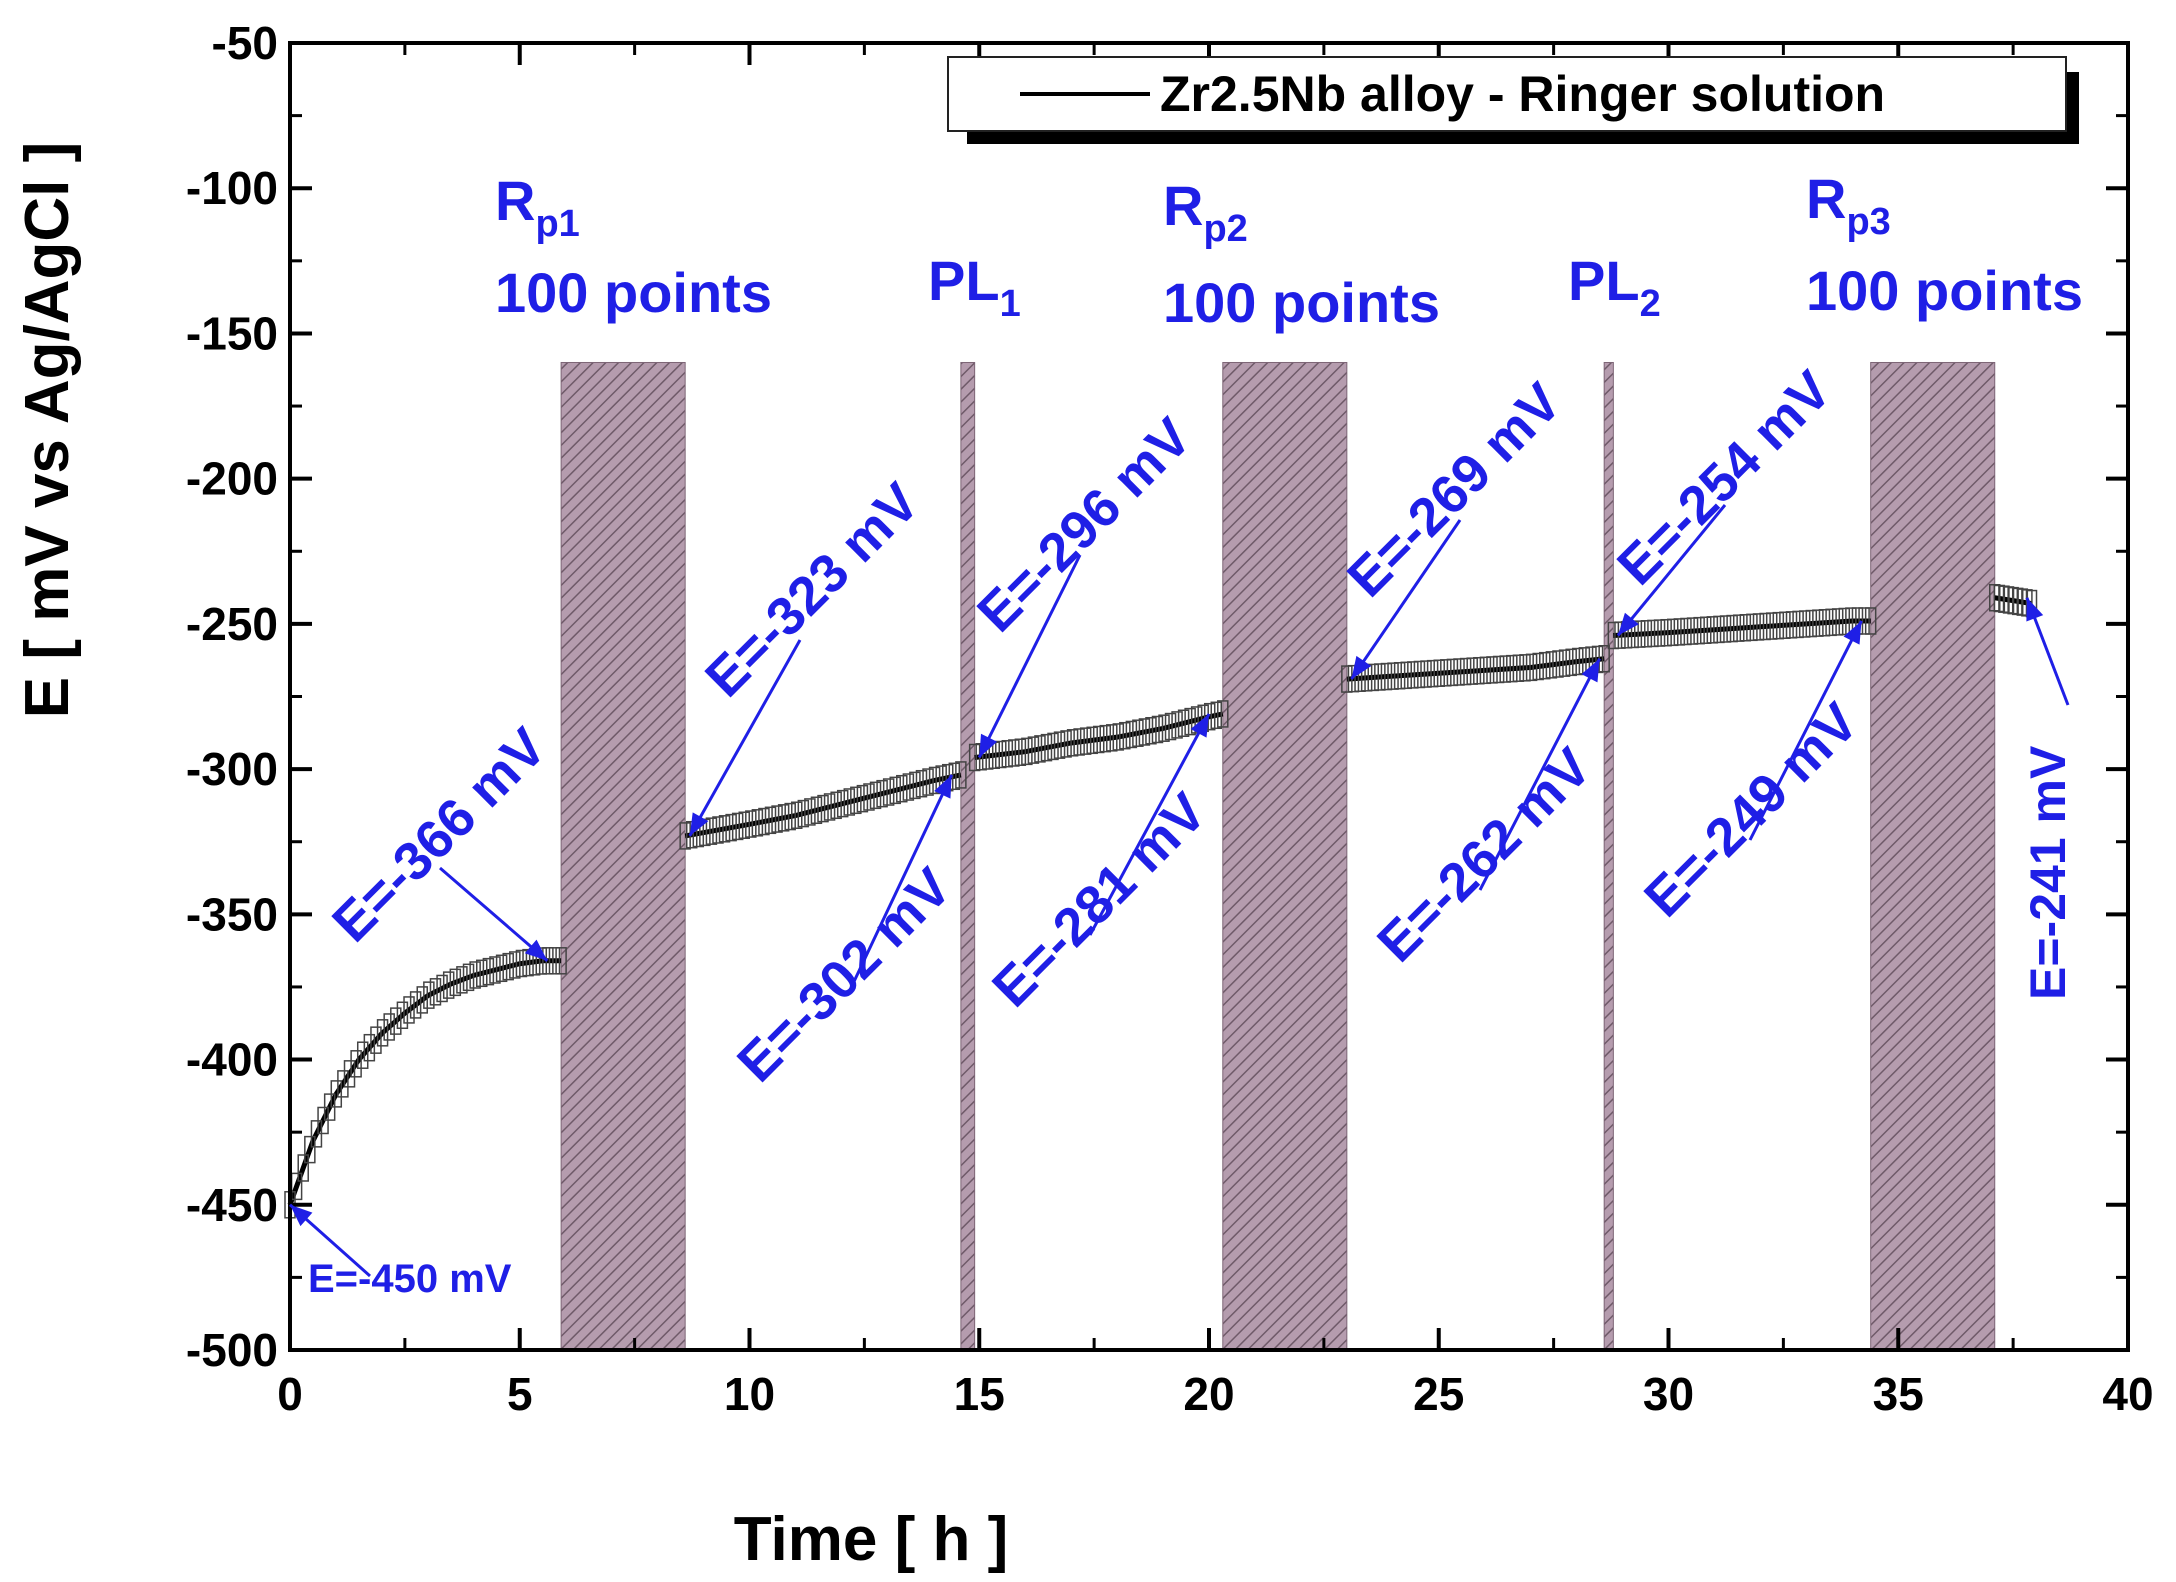  What do you see at coordinates (1944, 290) in the screenshot?
I see `block-detail-5: 100 points` at bounding box center [1944, 290].